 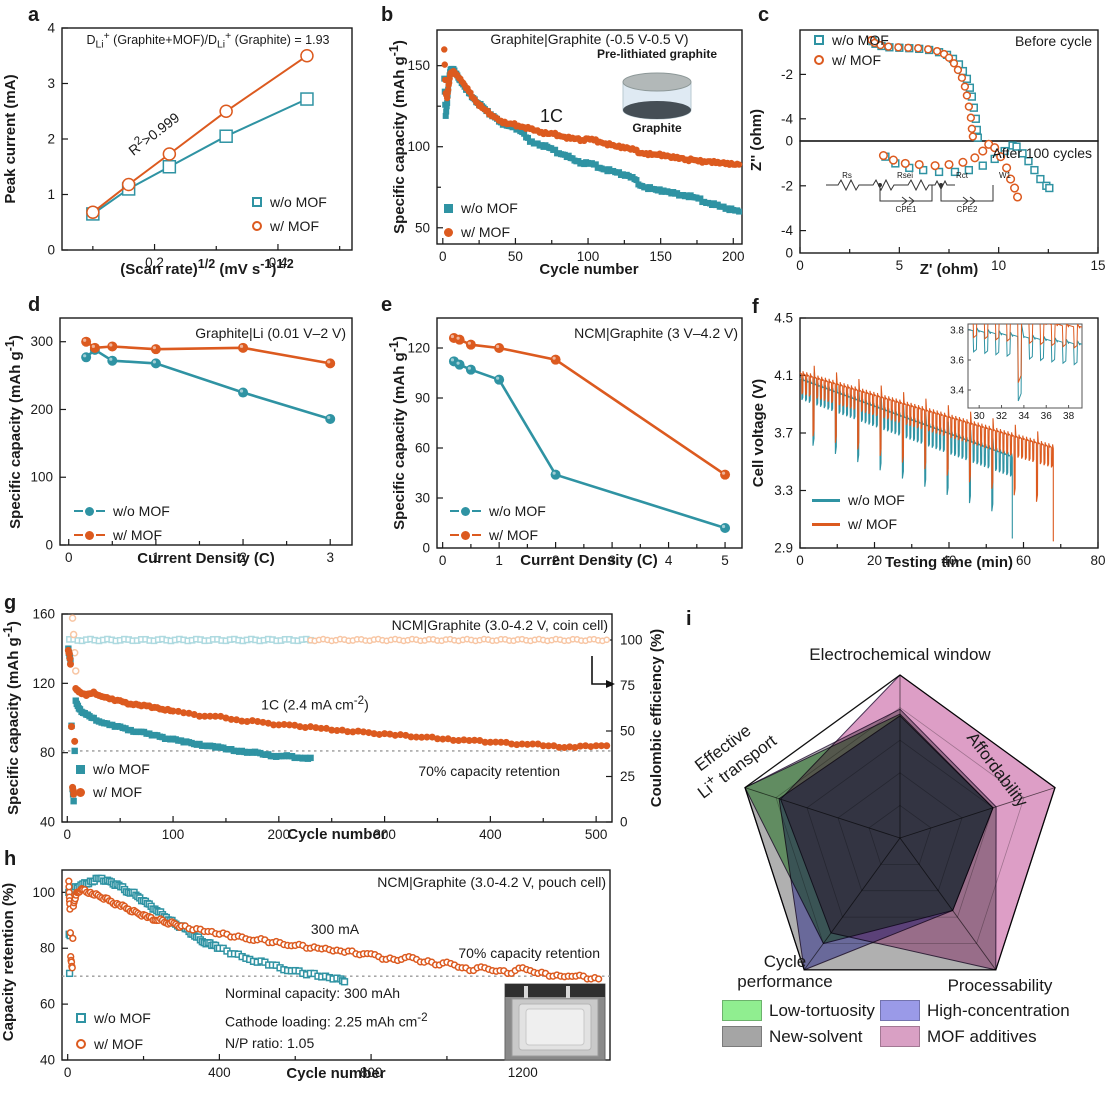 What do you see at coordinates (387, 15) in the screenshot?
I see `panel-tag-b: b` at bounding box center [387, 15].